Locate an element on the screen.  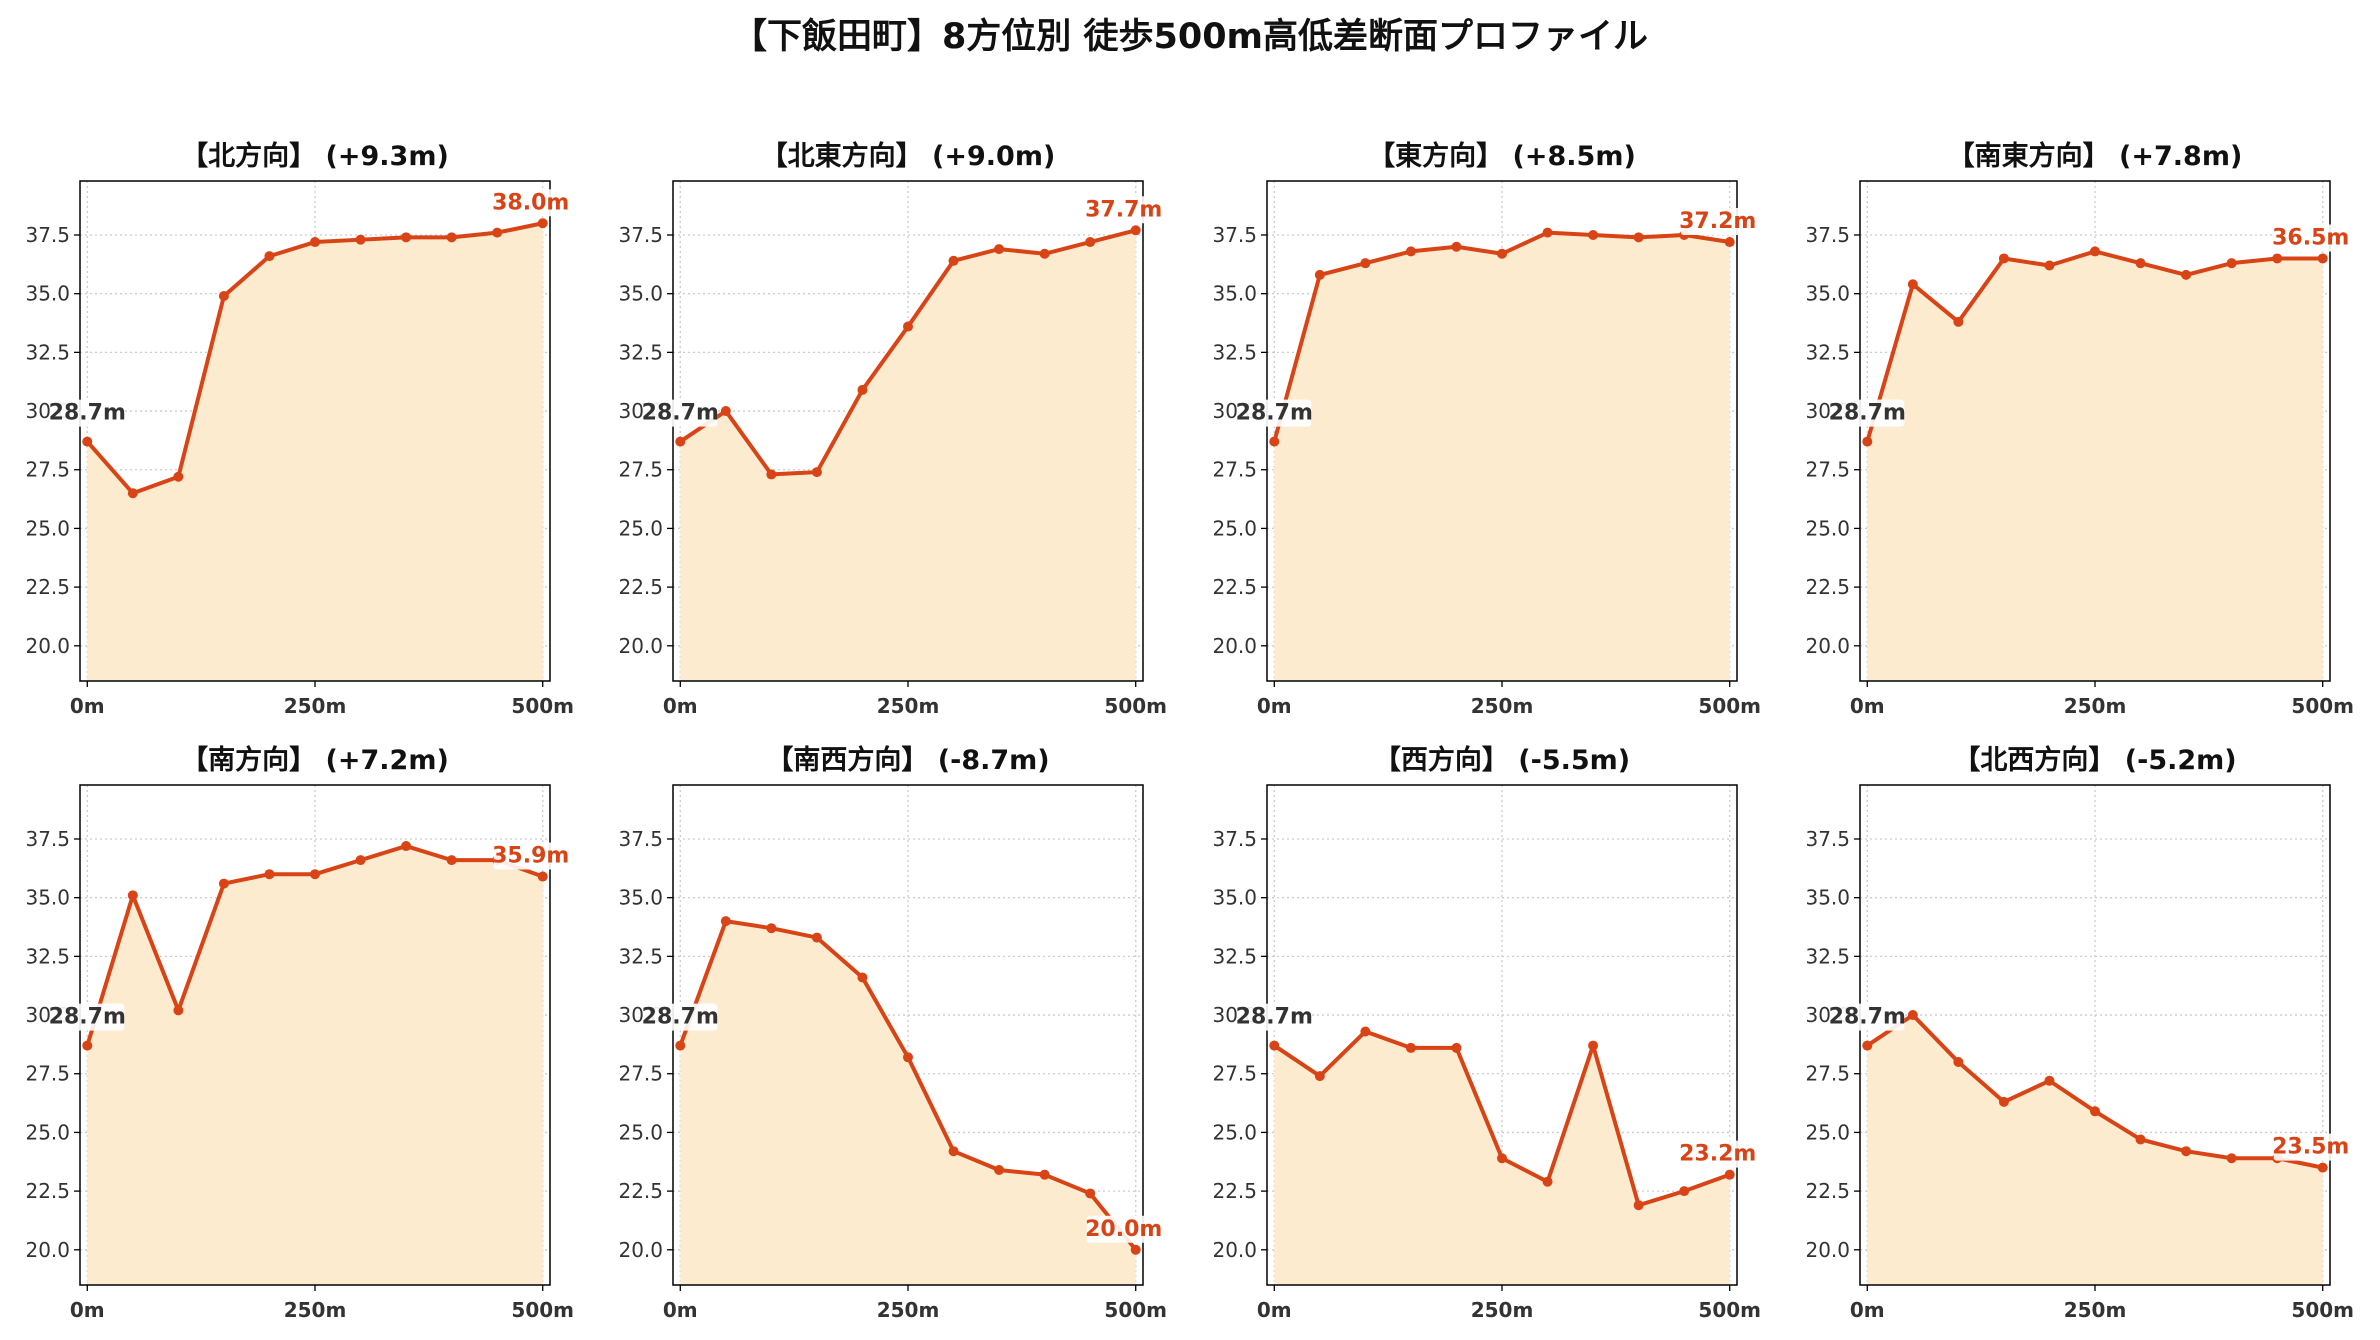
end-elevation-label: 35.9m is located at coordinates (530, 856).